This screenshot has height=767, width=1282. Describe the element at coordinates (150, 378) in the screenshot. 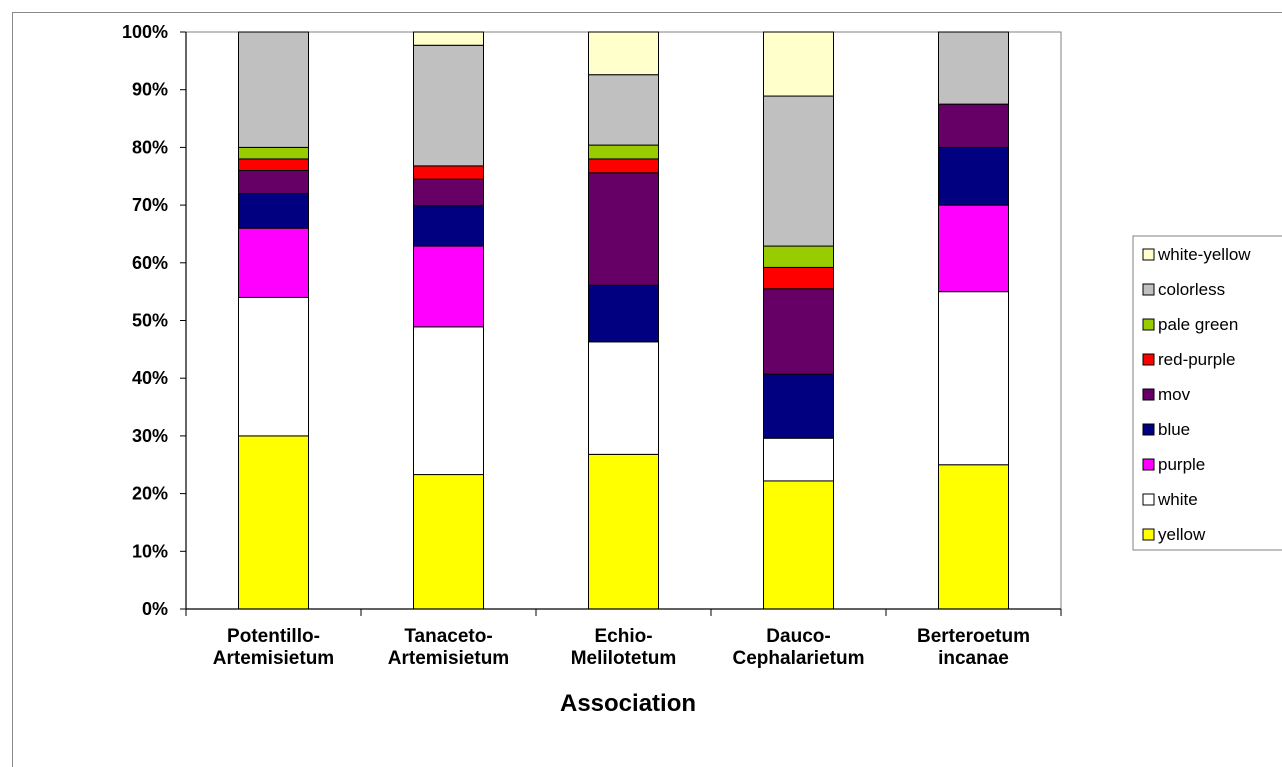

I see `y-tick-label: 40%` at that location.